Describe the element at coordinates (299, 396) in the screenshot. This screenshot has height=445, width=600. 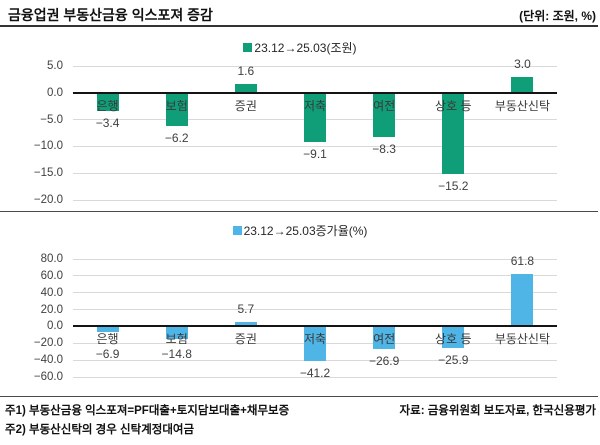
I see `footer-divider` at that location.